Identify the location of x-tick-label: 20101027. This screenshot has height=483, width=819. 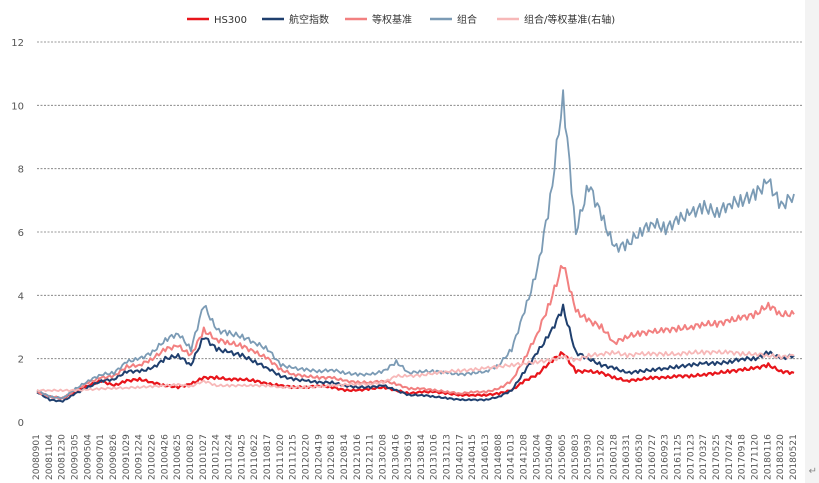
(204, 457).